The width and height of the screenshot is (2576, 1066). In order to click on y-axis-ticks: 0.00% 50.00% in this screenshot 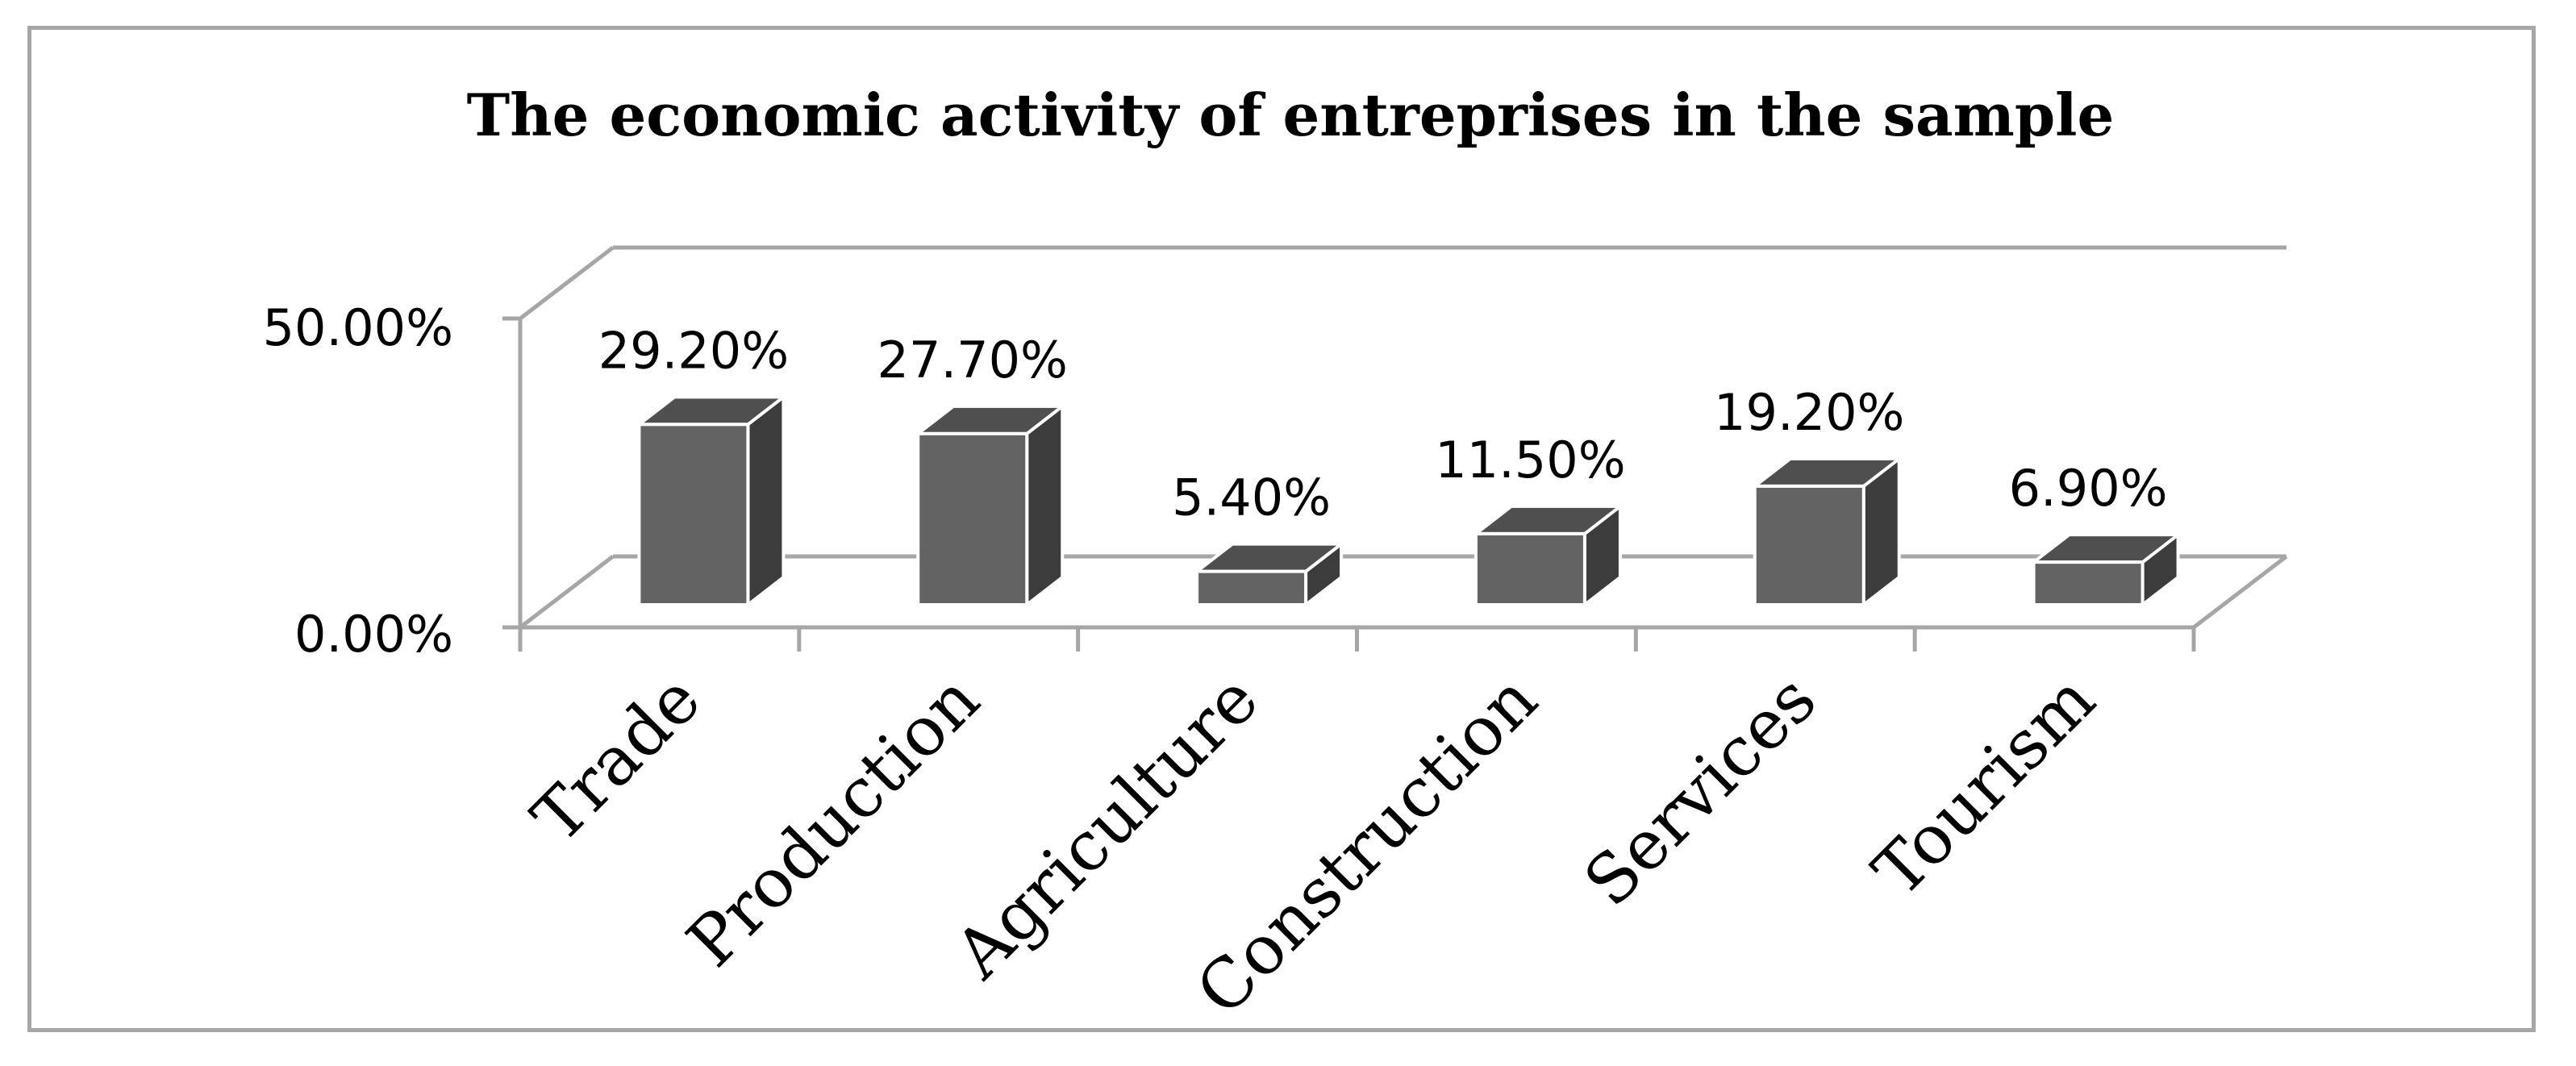, I will do `click(358, 481)`.